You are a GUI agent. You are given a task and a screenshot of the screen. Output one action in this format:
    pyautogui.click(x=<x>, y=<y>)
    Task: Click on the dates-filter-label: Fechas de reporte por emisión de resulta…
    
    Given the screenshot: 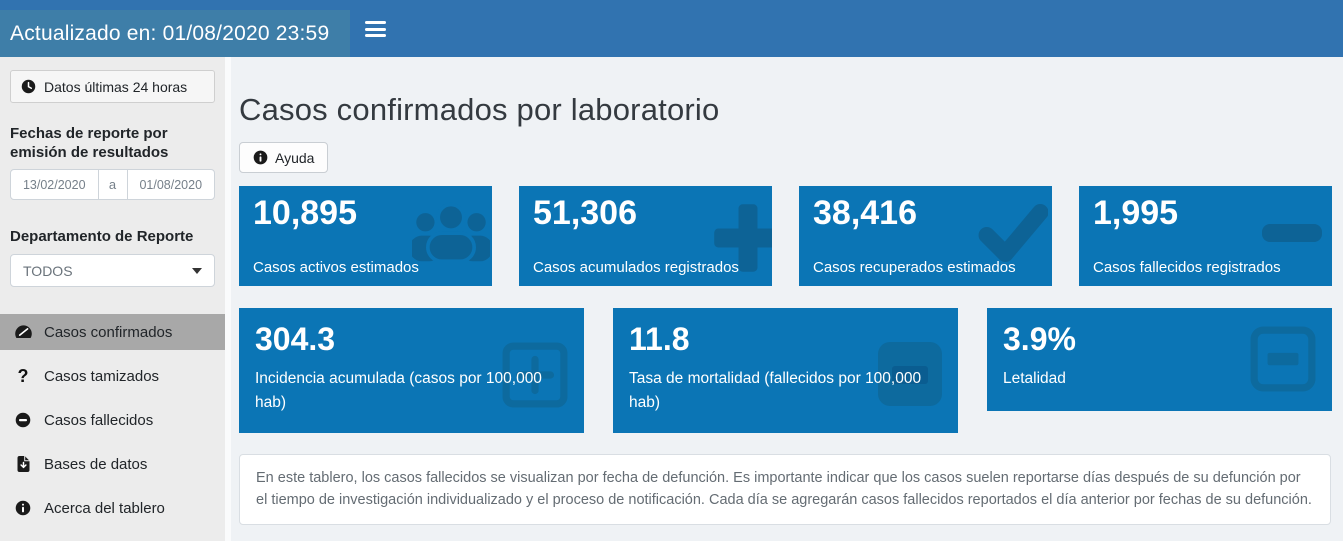 What is the action you would take?
    pyautogui.click(x=89, y=143)
    